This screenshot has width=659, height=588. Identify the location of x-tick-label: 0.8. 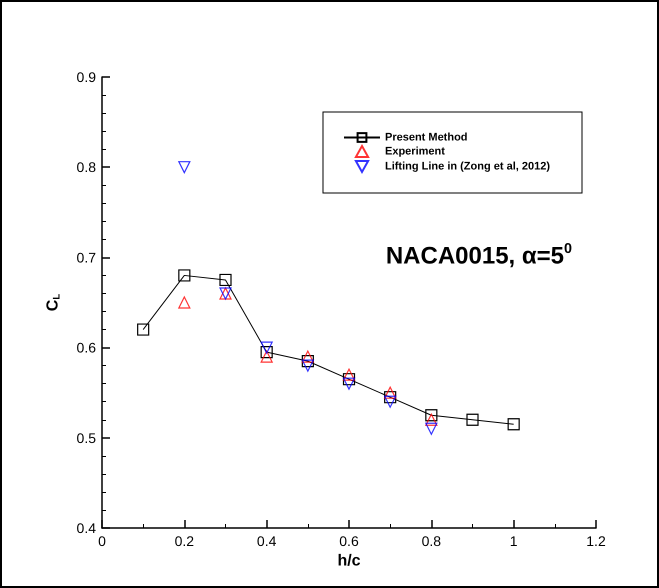
(432, 541).